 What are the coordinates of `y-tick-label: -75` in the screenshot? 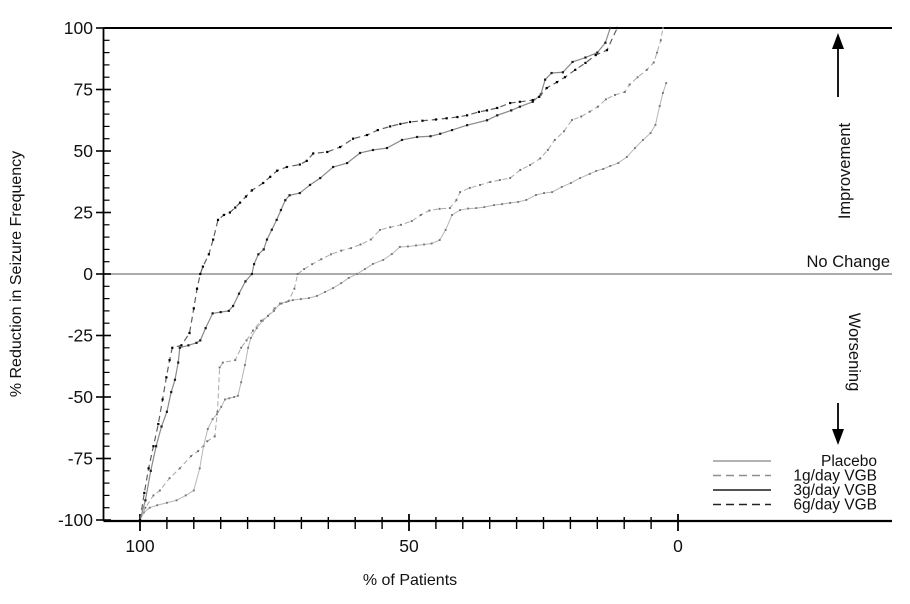 It's located at (80, 459).